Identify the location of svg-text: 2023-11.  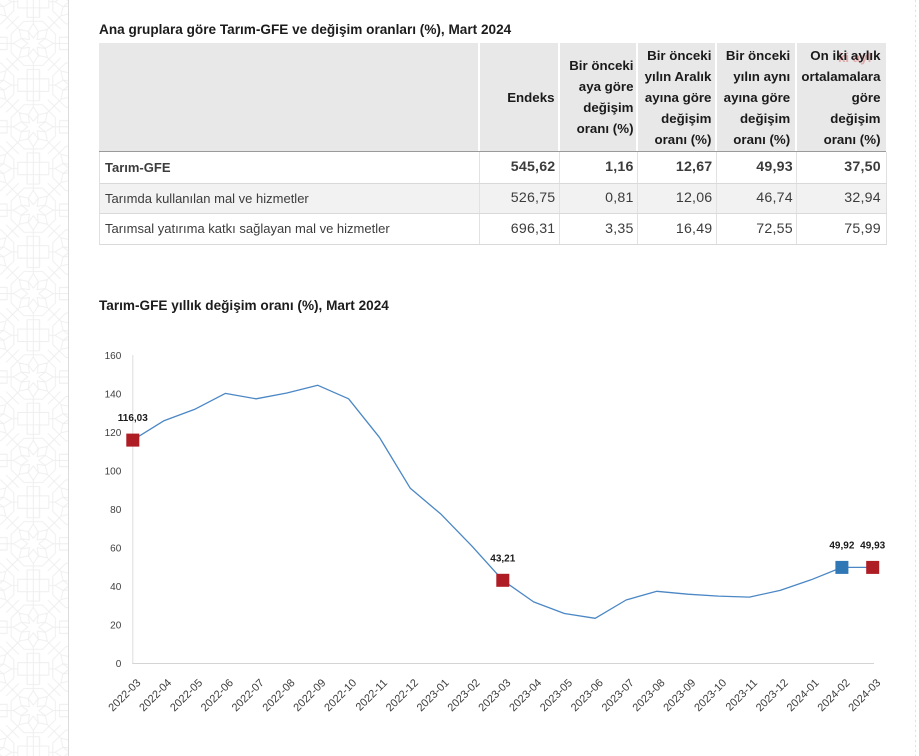
(742, 695).